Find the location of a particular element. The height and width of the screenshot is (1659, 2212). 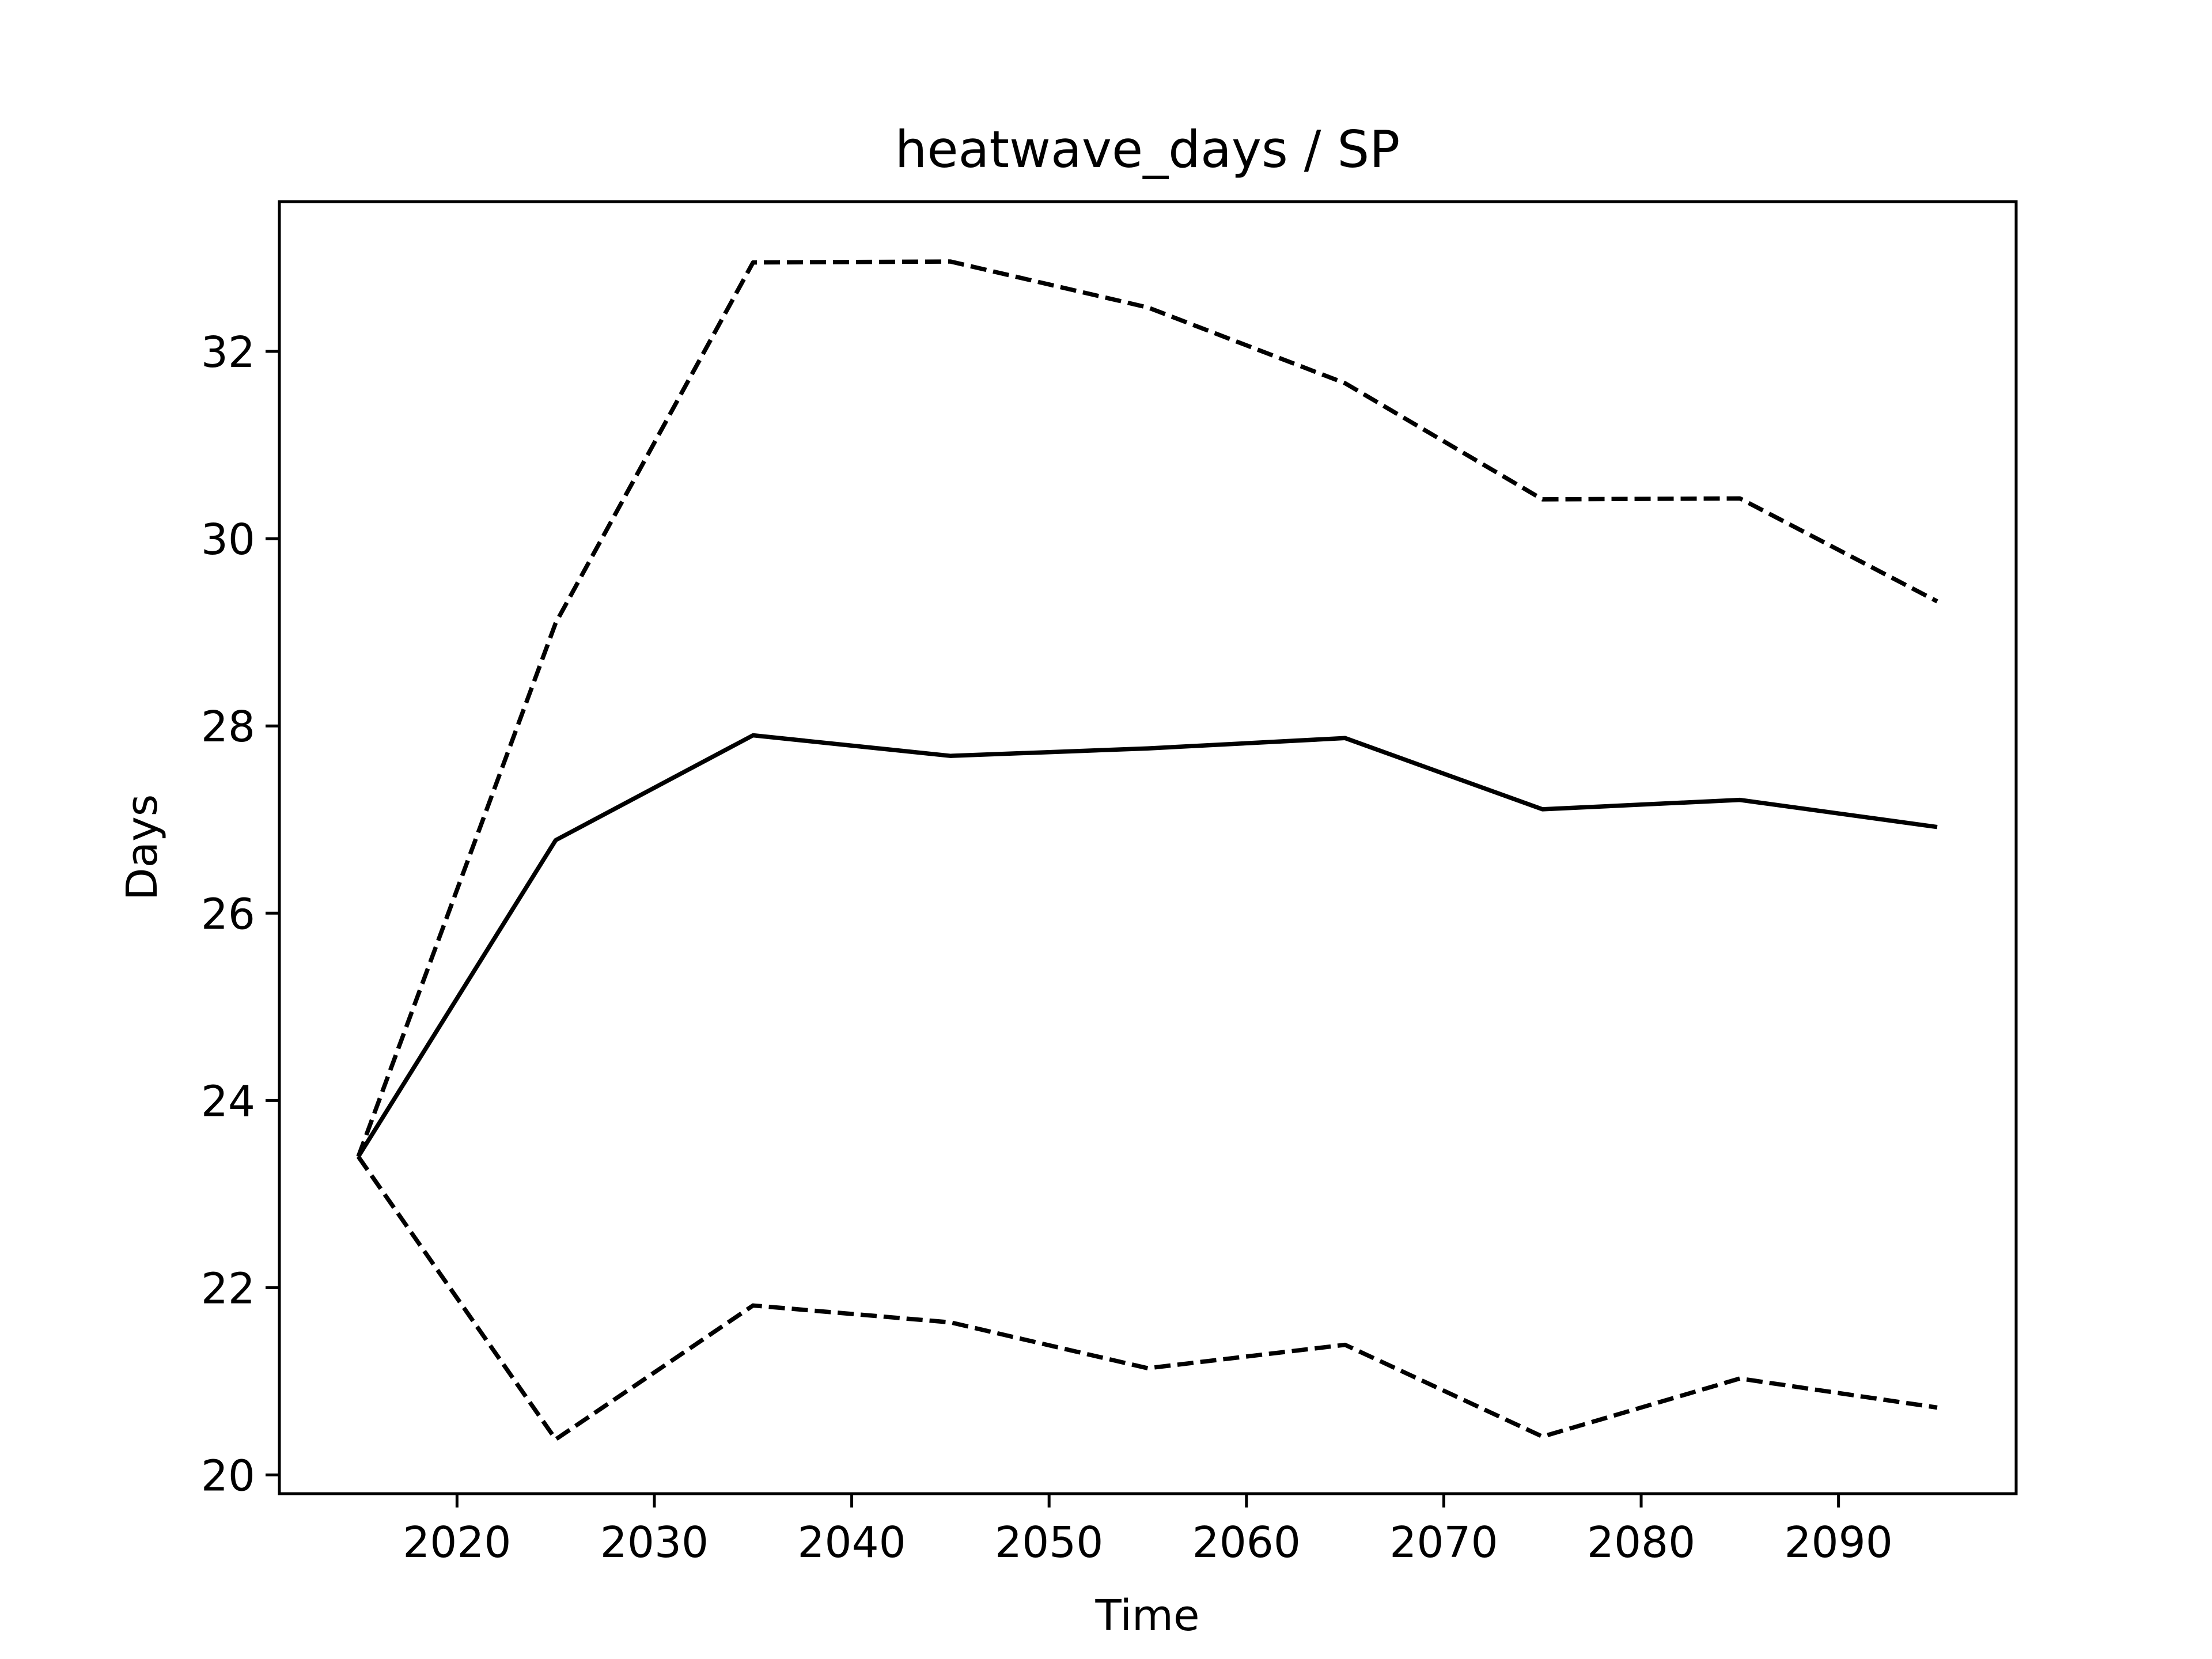

y-axis-label: Days is located at coordinates (142, 847).